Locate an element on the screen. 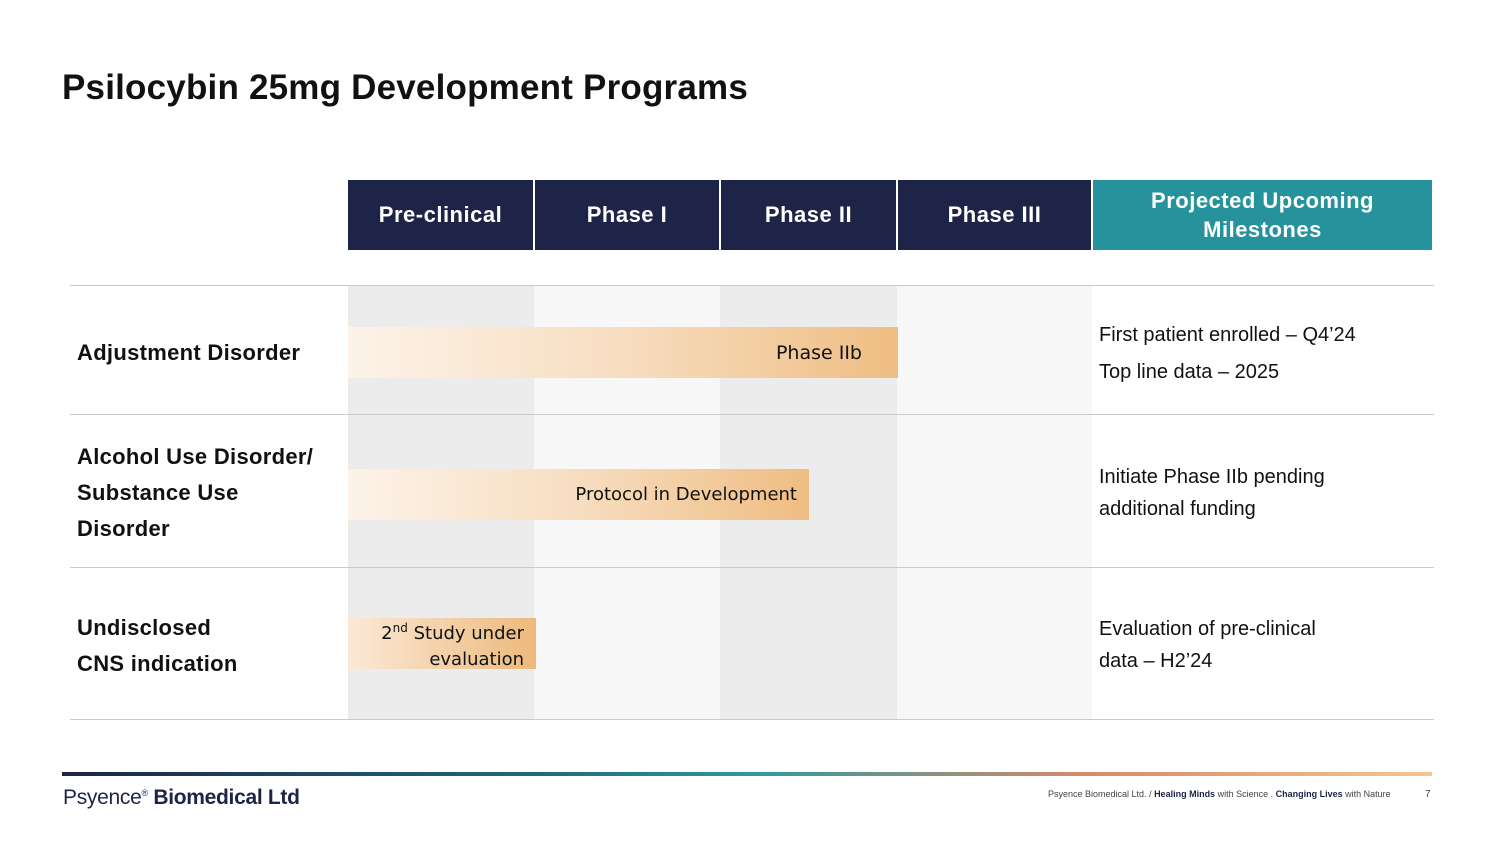 The image size is (1500, 844). header-milestones: Projected Upcoming Milestones is located at coordinates (1262, 215).